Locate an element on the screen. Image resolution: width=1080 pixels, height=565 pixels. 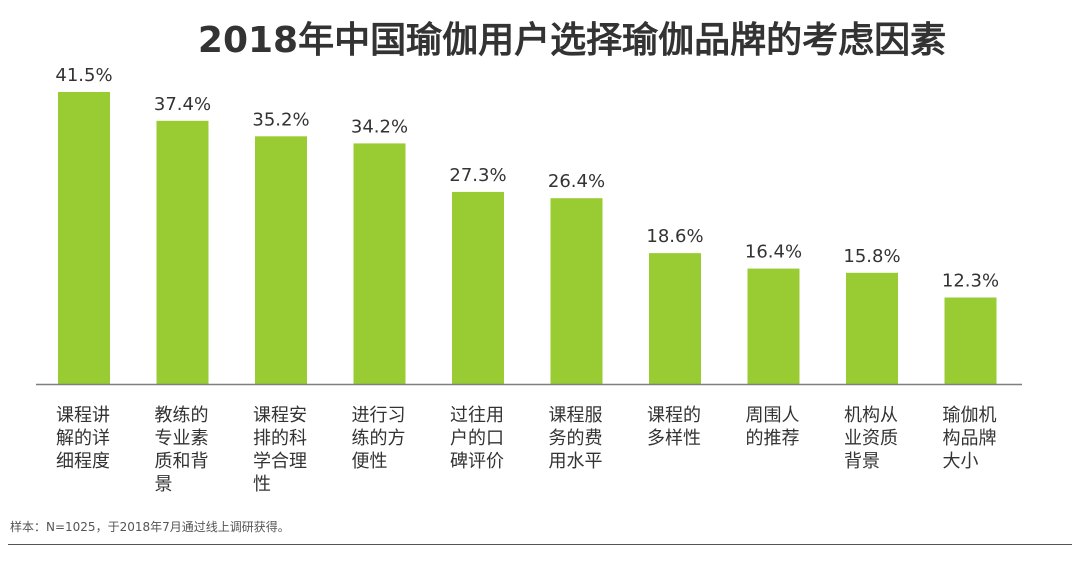
category-label-line: 业资质 is located at coordinates (871, 438).